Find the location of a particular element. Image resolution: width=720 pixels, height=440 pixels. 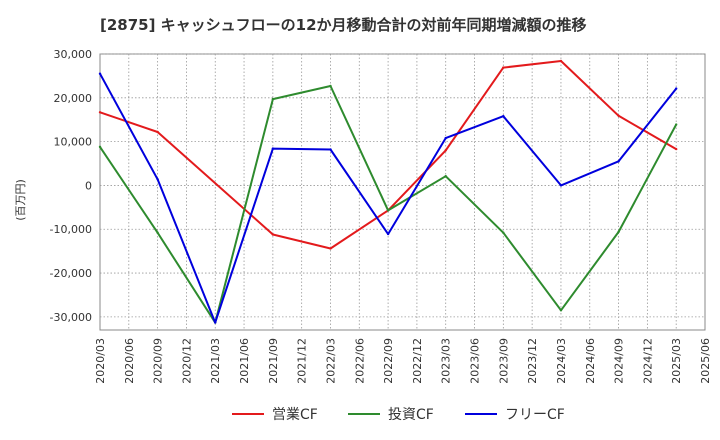

x-tick-label: 2021/03 is located at coordinates (215, 361).